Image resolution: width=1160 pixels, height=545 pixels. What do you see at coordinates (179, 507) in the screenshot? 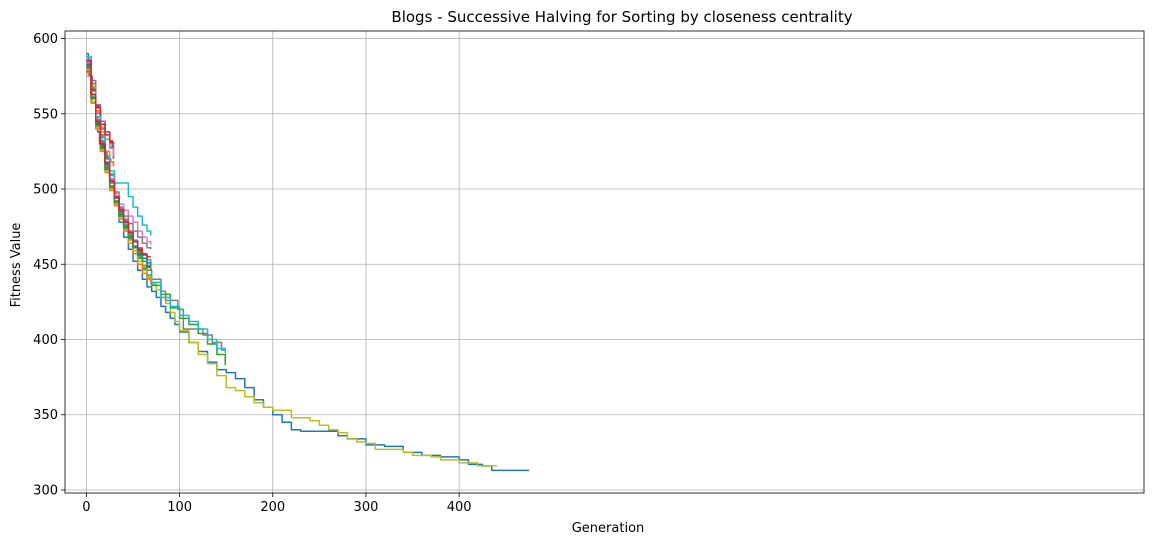
I see `x-tick-label: 100` at bounding box center [179, 507].